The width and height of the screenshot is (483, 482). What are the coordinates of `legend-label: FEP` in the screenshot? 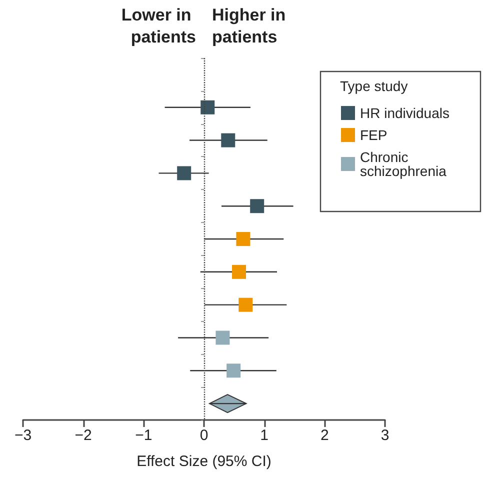 It's located at (374, 135).